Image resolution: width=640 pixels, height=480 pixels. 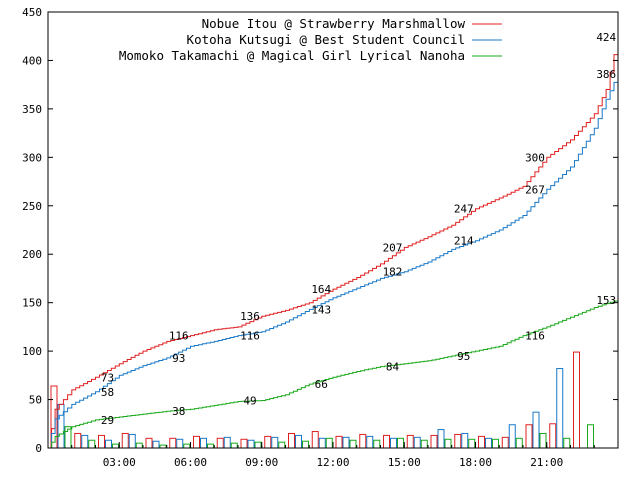 I want to click on data-label-1-5: 207, so click(x=393, y=247).